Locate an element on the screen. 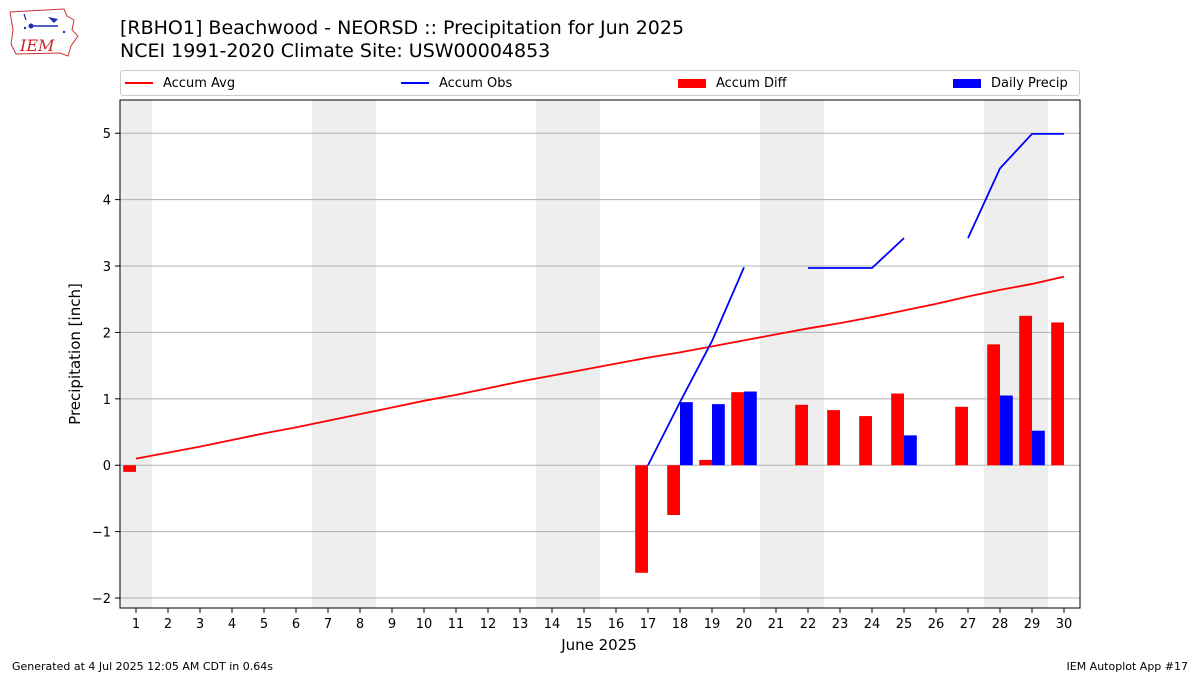 Image resolution: width=1200 pixels, height=675 pixels. y-tick-label: 3 is located at coordinates (107, 267).